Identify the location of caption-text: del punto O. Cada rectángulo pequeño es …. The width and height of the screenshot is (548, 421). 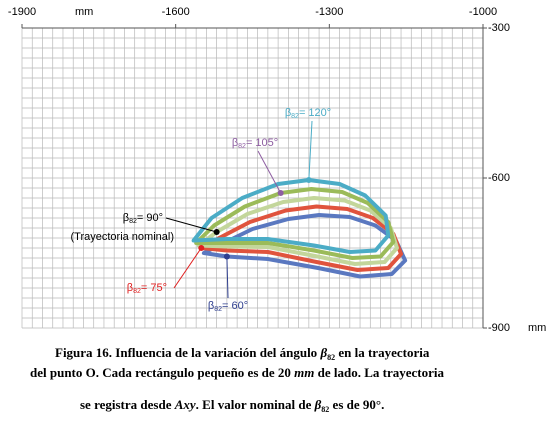
(162, 372).